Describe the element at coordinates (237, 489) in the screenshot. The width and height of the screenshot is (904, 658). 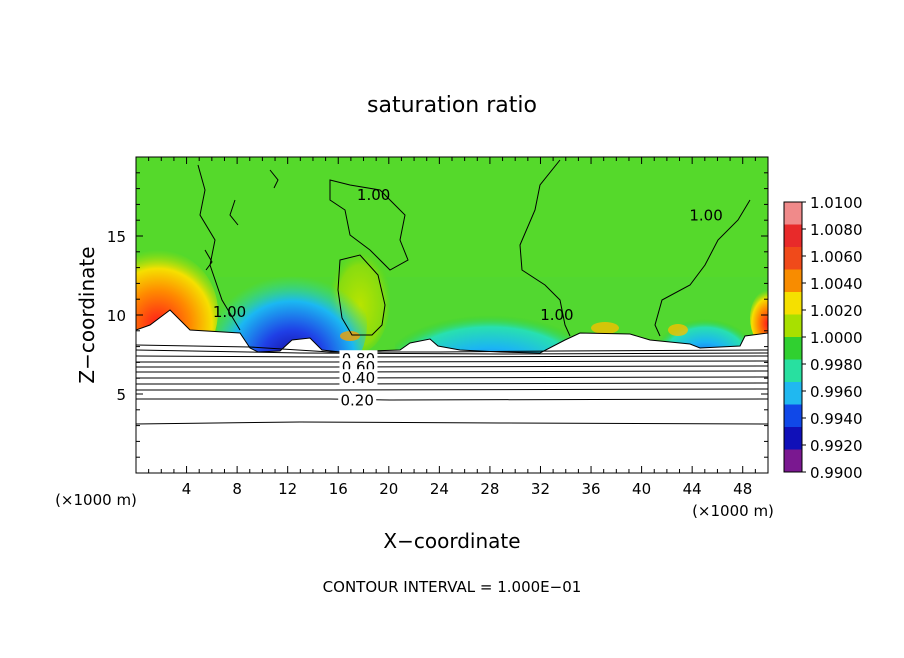
I see `x-tick-label: 8` at that location.